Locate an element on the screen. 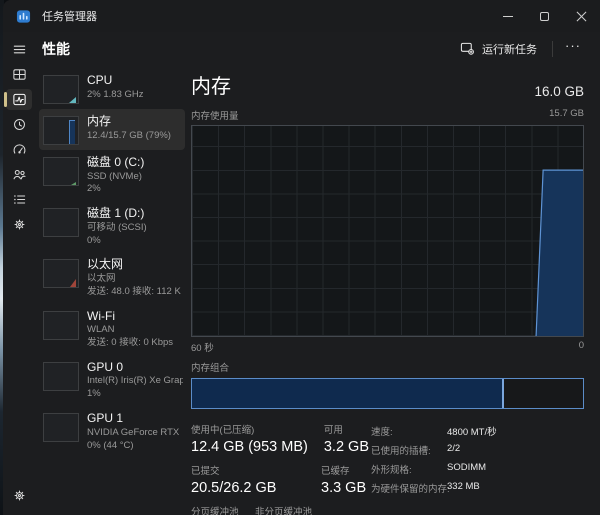 The height and width of the screenshot is (515, 600). stat-label-cached: 已缓存 is located at coordinates (335, 471).